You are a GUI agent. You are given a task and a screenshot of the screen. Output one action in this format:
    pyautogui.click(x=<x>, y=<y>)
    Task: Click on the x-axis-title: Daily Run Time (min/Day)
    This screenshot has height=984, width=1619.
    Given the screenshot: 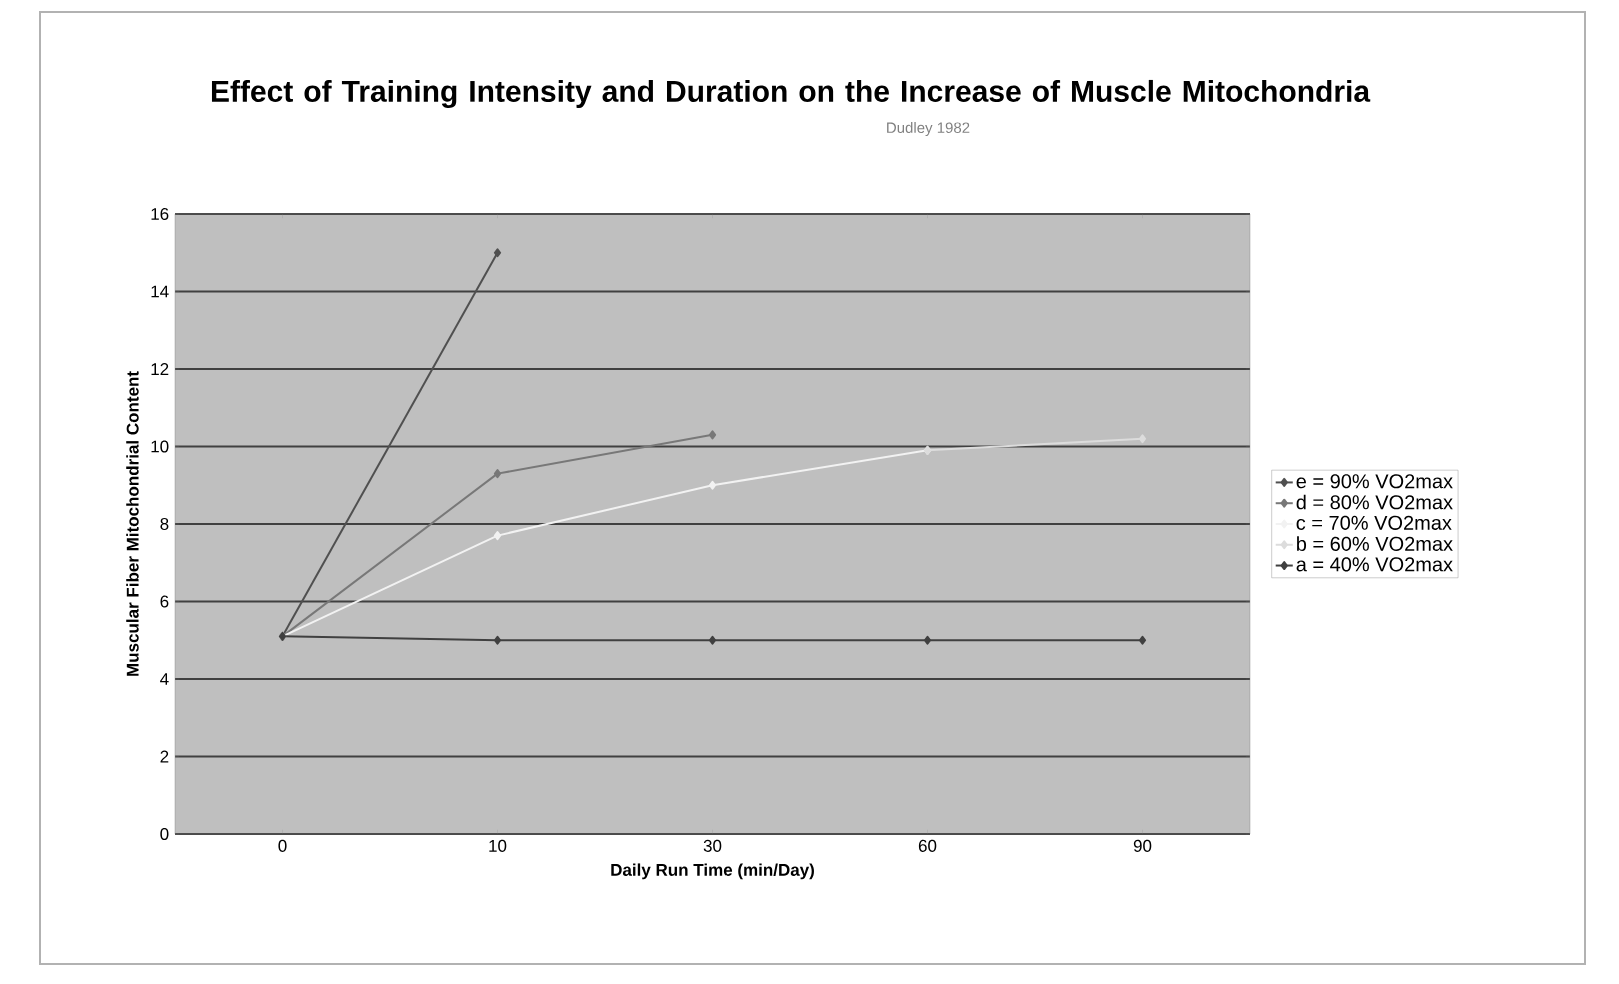 What is the action you would take?
    pyautogui.click(x=712, y=871)
    